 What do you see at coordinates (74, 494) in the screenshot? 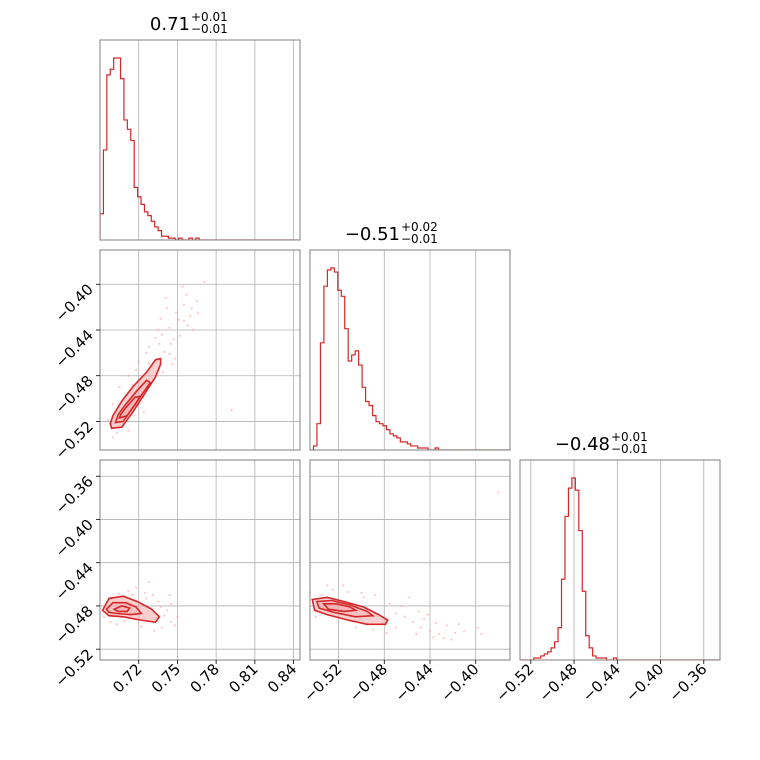
I see `y-tick-label: −0.36` at bounding box center [74, 494].